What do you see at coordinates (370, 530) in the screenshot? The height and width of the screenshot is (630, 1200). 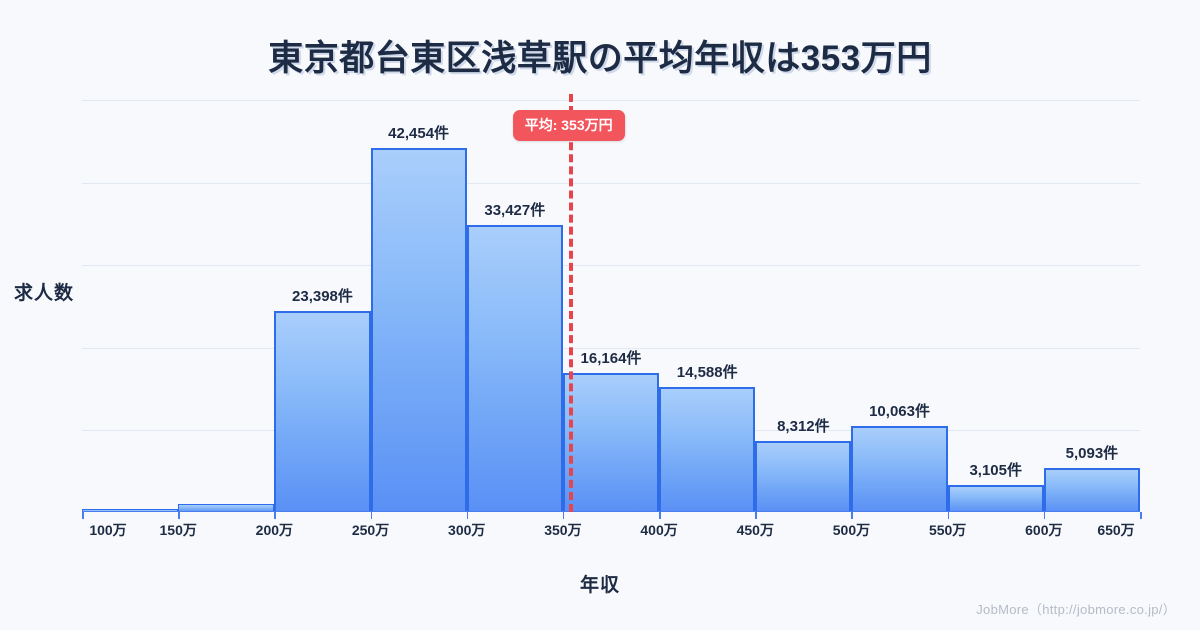 I see `x-tick-label: 250万` at bounding box center [370, 530].